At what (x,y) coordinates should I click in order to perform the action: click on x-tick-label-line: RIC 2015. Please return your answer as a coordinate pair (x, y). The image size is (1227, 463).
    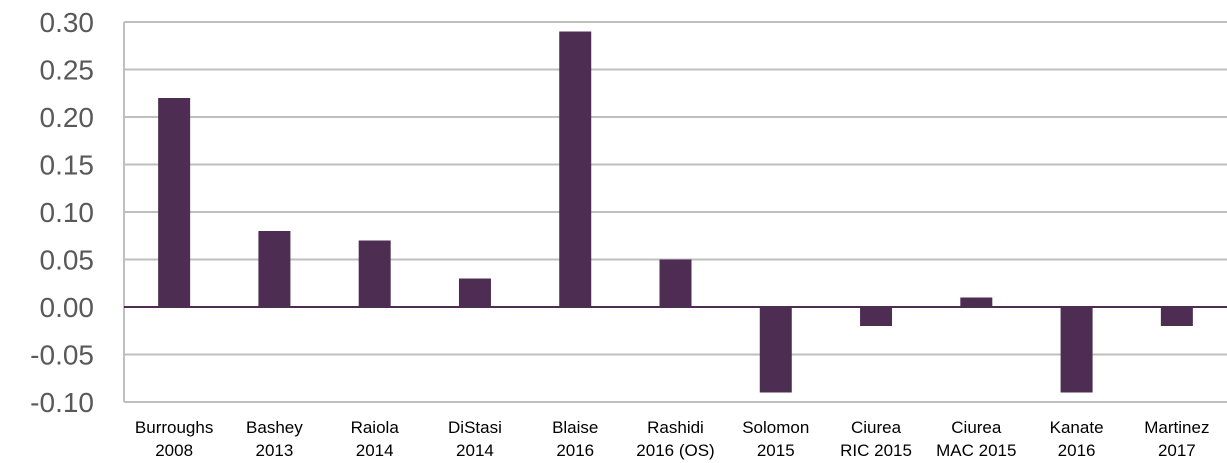
    Looking at the image, I should click on (876, 450).